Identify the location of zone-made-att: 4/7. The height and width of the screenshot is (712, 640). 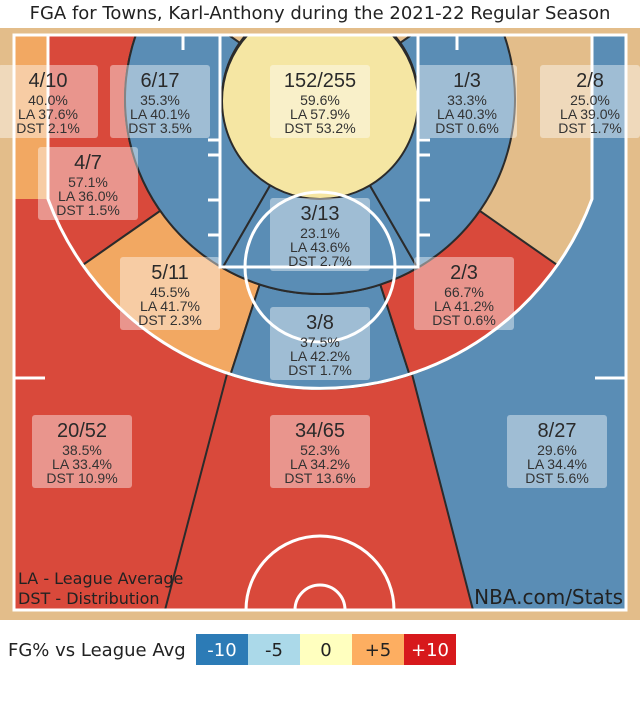
(88, 163).